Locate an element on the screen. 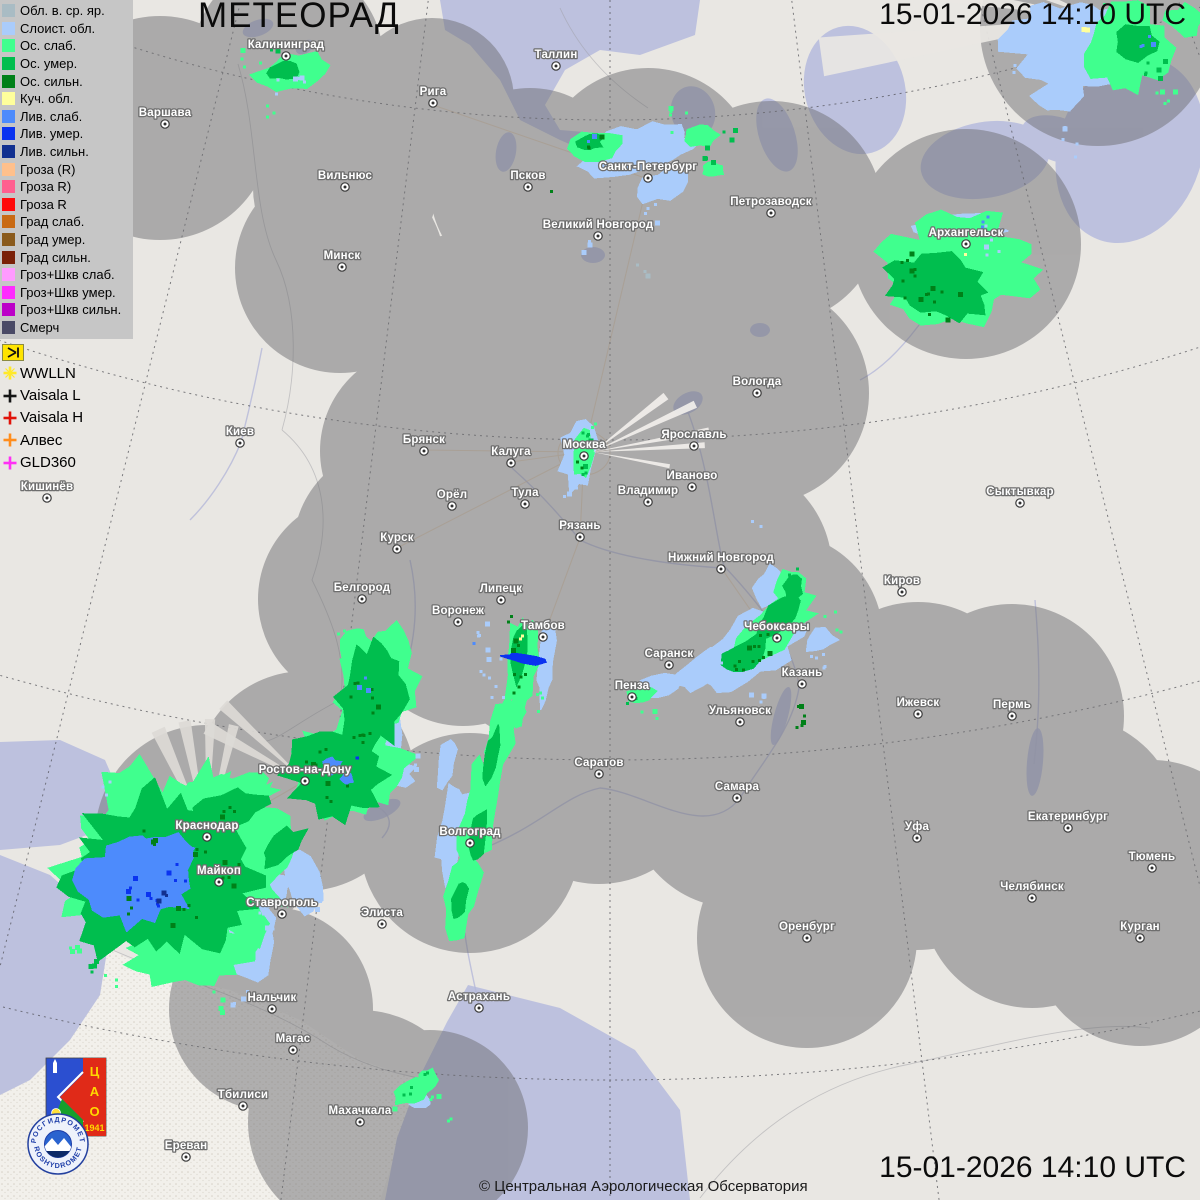 This screenshot has width=1200, height=1200. city-label: Магас is located at coordinates (293, 1039).